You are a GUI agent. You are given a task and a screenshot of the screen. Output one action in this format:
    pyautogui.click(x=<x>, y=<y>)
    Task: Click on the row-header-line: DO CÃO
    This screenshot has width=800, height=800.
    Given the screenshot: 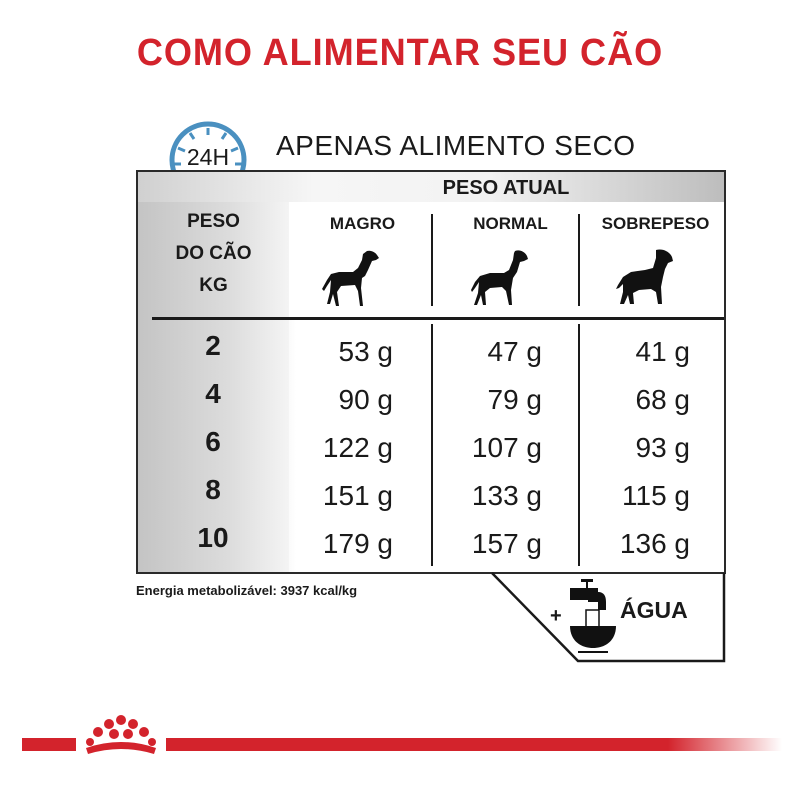 What is the action you would take?
    pyautogui.click(x=213, y=253)
    